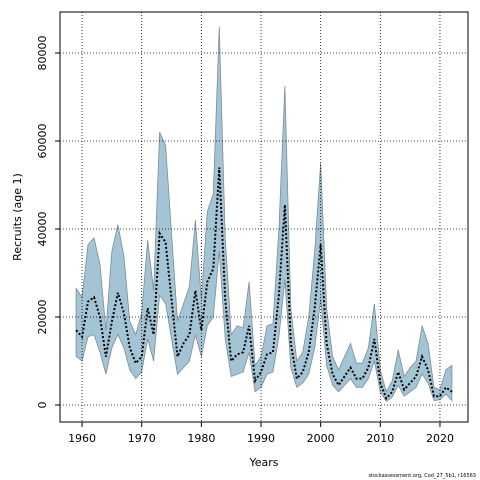 This screenshot has height=480, width=480. Describe the element at coordinates (17, 217) in the screenshot. I see `y-axis-label: Recruits (age 1)` at that location.